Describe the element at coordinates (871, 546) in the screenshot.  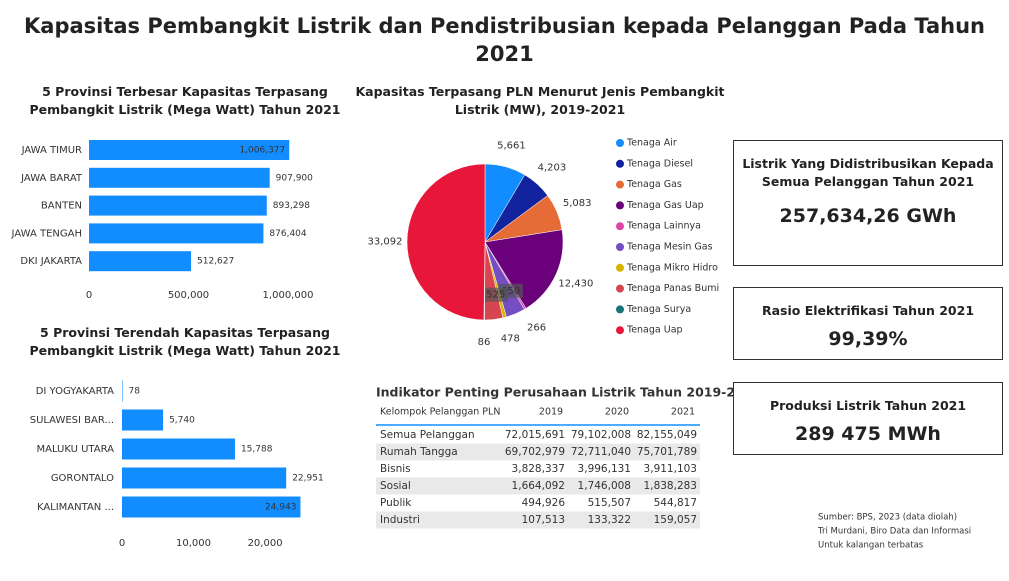
I see `source-note: Untuk kalangan terbatas` at that location.